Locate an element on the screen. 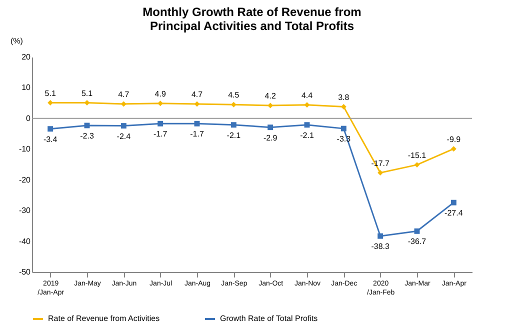 Image resolution: width=518 pixels, height=323 pixels. data-label: -2.3 is located at coordinates (87, 135).